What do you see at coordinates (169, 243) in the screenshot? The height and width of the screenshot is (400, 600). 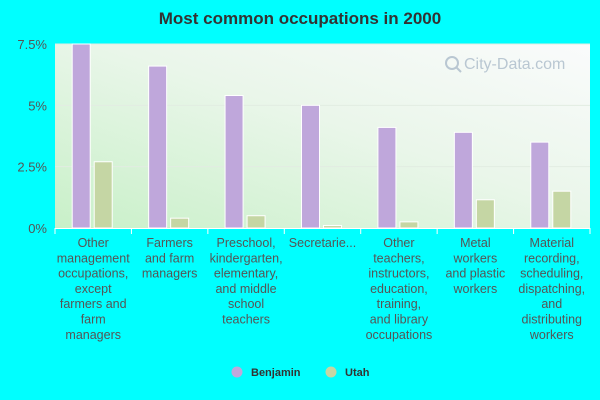 I see `category-label: Farmers` at bounding box center [169, 243].